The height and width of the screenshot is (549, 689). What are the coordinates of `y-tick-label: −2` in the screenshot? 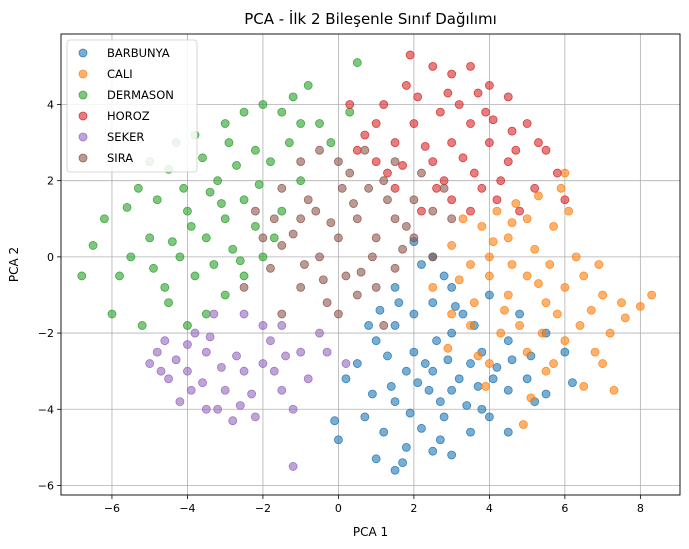 It's located at (46, 333).